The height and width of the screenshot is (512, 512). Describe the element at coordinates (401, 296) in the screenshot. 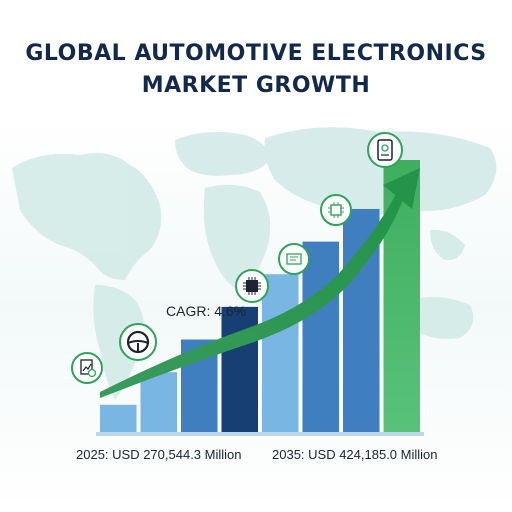

I see `bar-final` at that location.